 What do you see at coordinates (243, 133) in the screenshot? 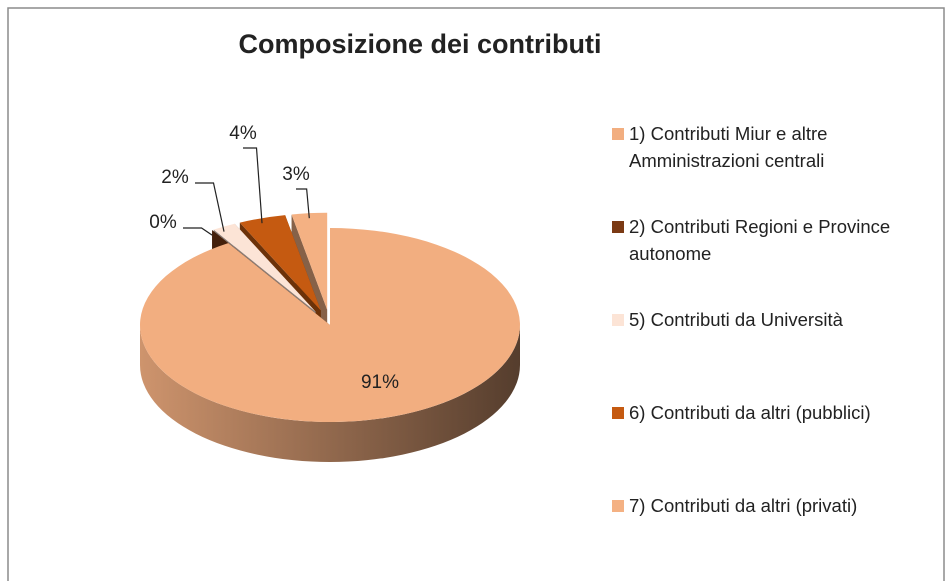
I see `data-label: 4%` at bounding box center [243, 133].